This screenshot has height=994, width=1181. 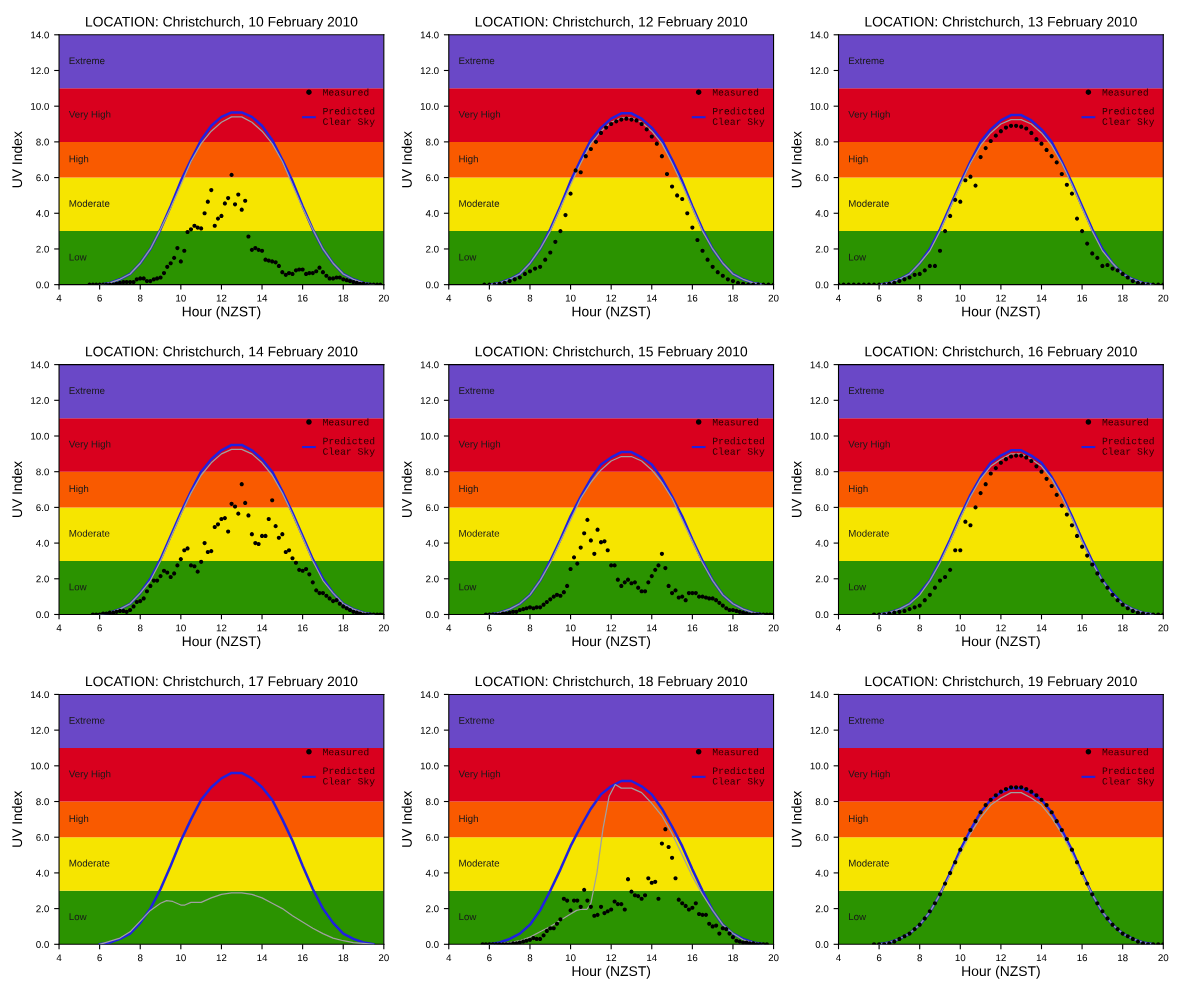 What do you see at coordinates (611, 23) in the screenshot?
I see `chart-title: LOCATION: Christchurch, 12 February 2010` at bounding box center [611, 23].